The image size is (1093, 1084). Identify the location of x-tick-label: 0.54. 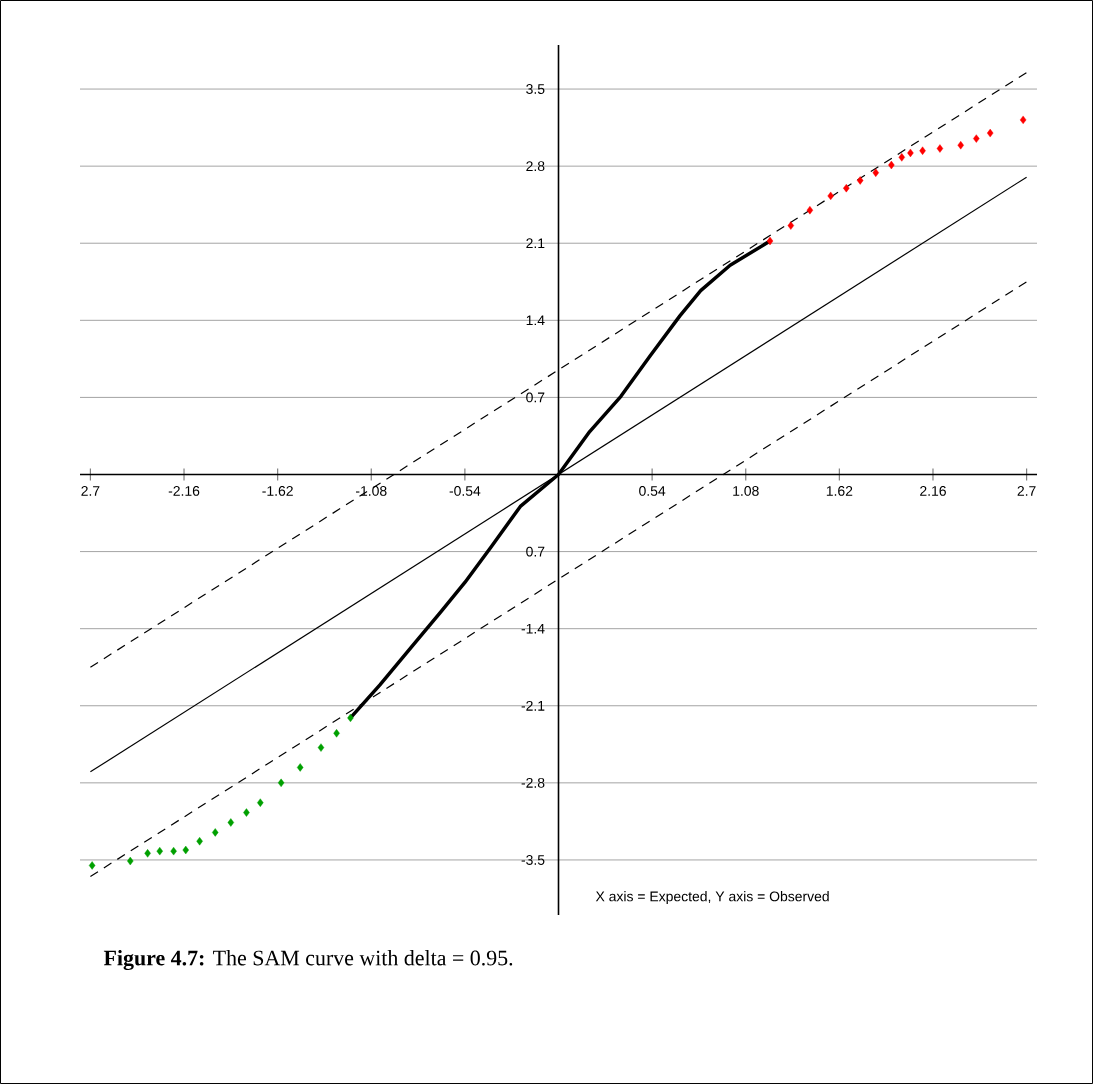
(652, 490).